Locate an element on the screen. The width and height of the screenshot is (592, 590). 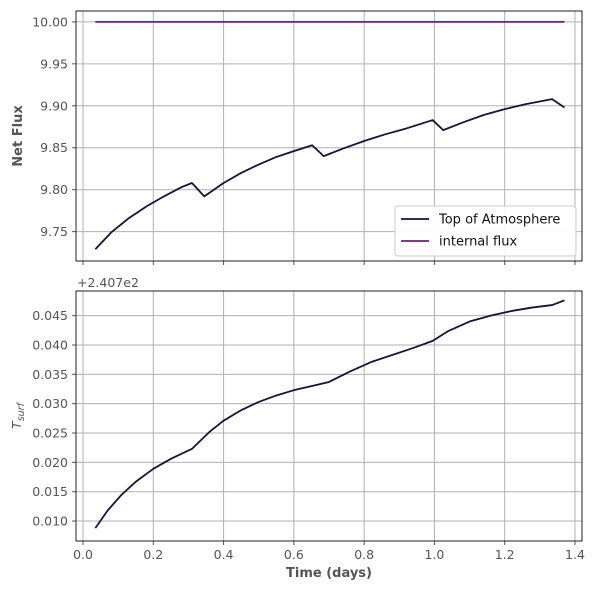
x-tick-label: 0.4 is located at coordinates (224, 554).